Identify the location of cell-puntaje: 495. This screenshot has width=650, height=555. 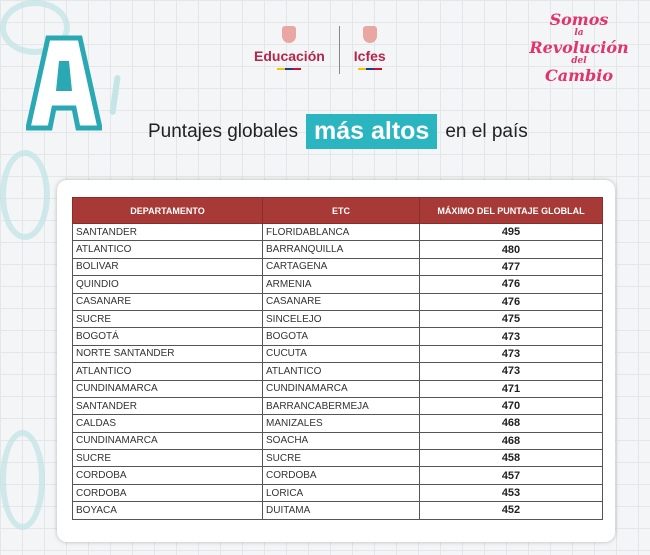
(511, 232).